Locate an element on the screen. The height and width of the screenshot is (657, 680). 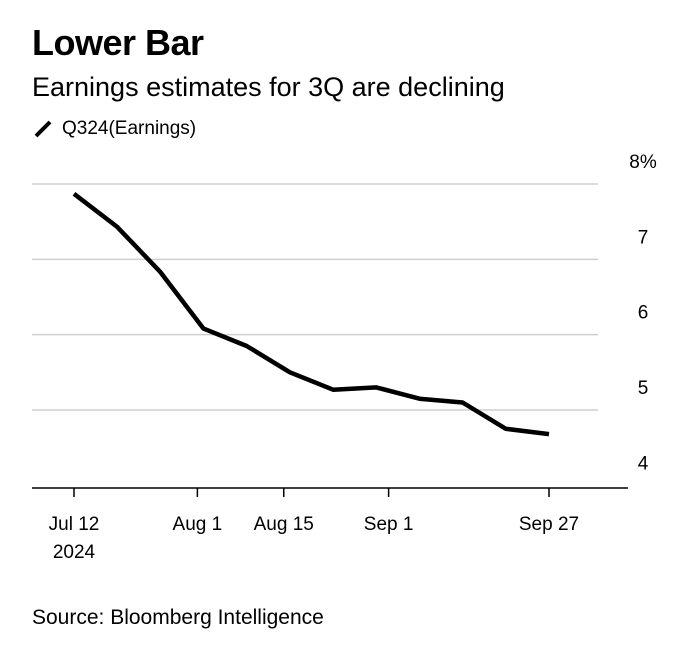
y-axis-ticks: 8% 7 6 5 4 is located at coordinates (643, 313).